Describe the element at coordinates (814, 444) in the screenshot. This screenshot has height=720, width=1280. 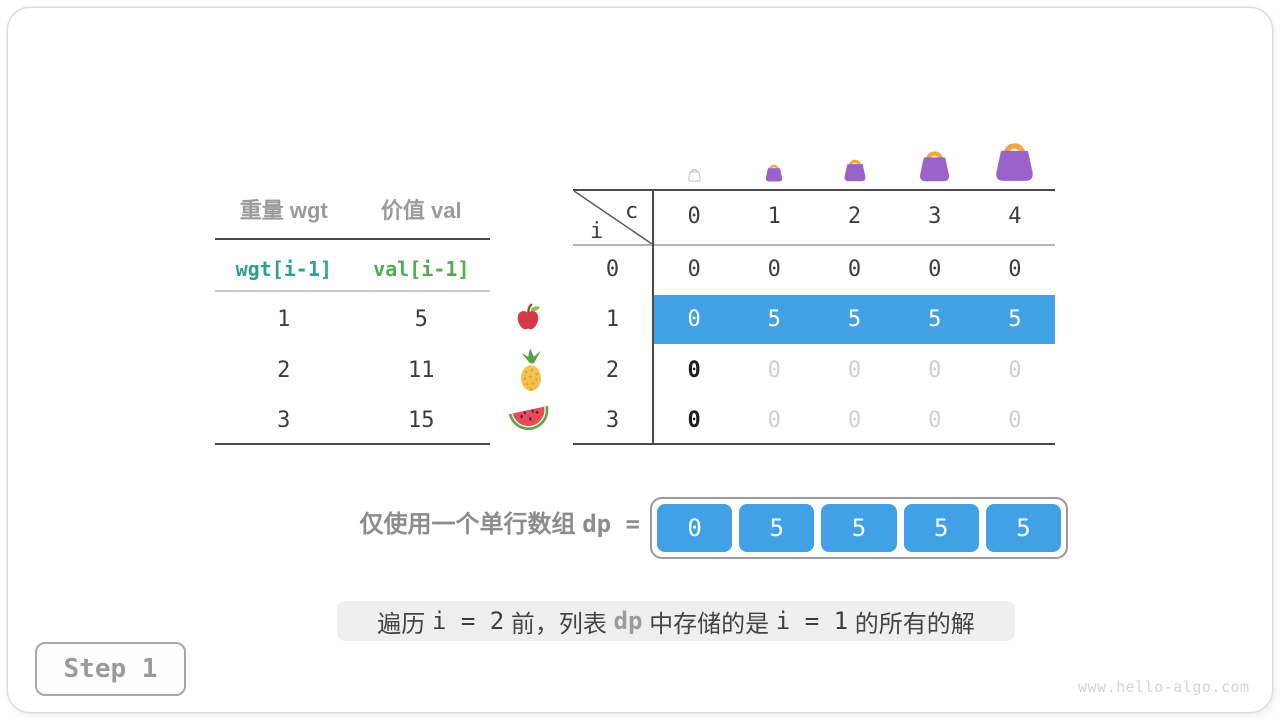
I see `dp-table-bottom-rule` at that location.